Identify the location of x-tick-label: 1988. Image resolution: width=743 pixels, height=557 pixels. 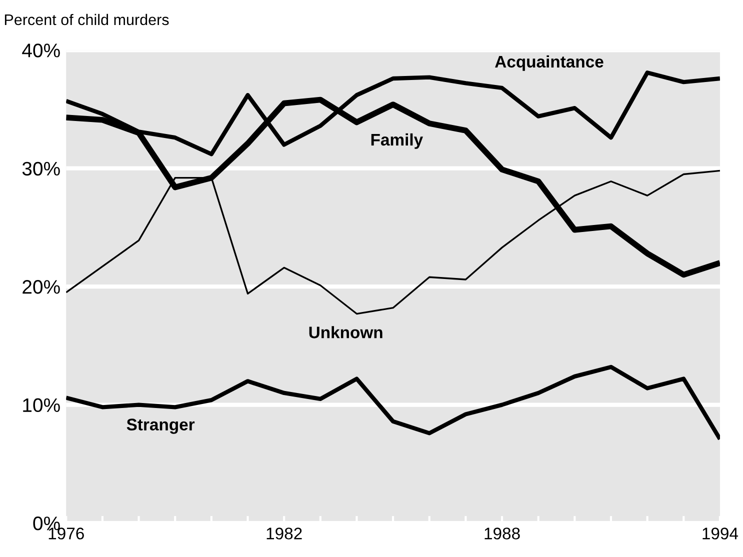
(502, 534).